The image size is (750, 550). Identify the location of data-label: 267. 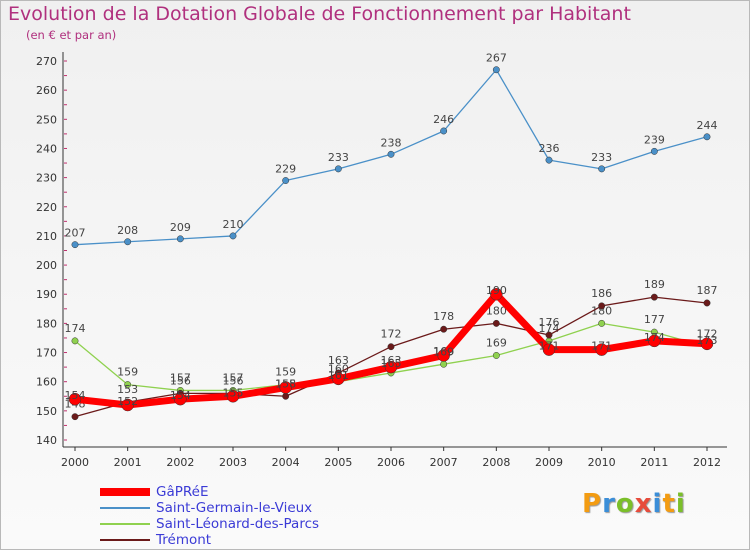
(496, 58).